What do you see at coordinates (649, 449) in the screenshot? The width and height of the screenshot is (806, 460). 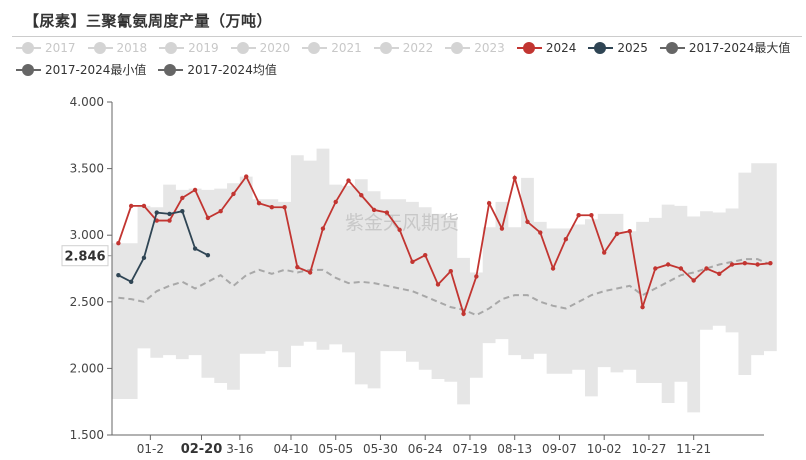 I see `x-tick-label: 10-27` at bounding box center [649, 449].